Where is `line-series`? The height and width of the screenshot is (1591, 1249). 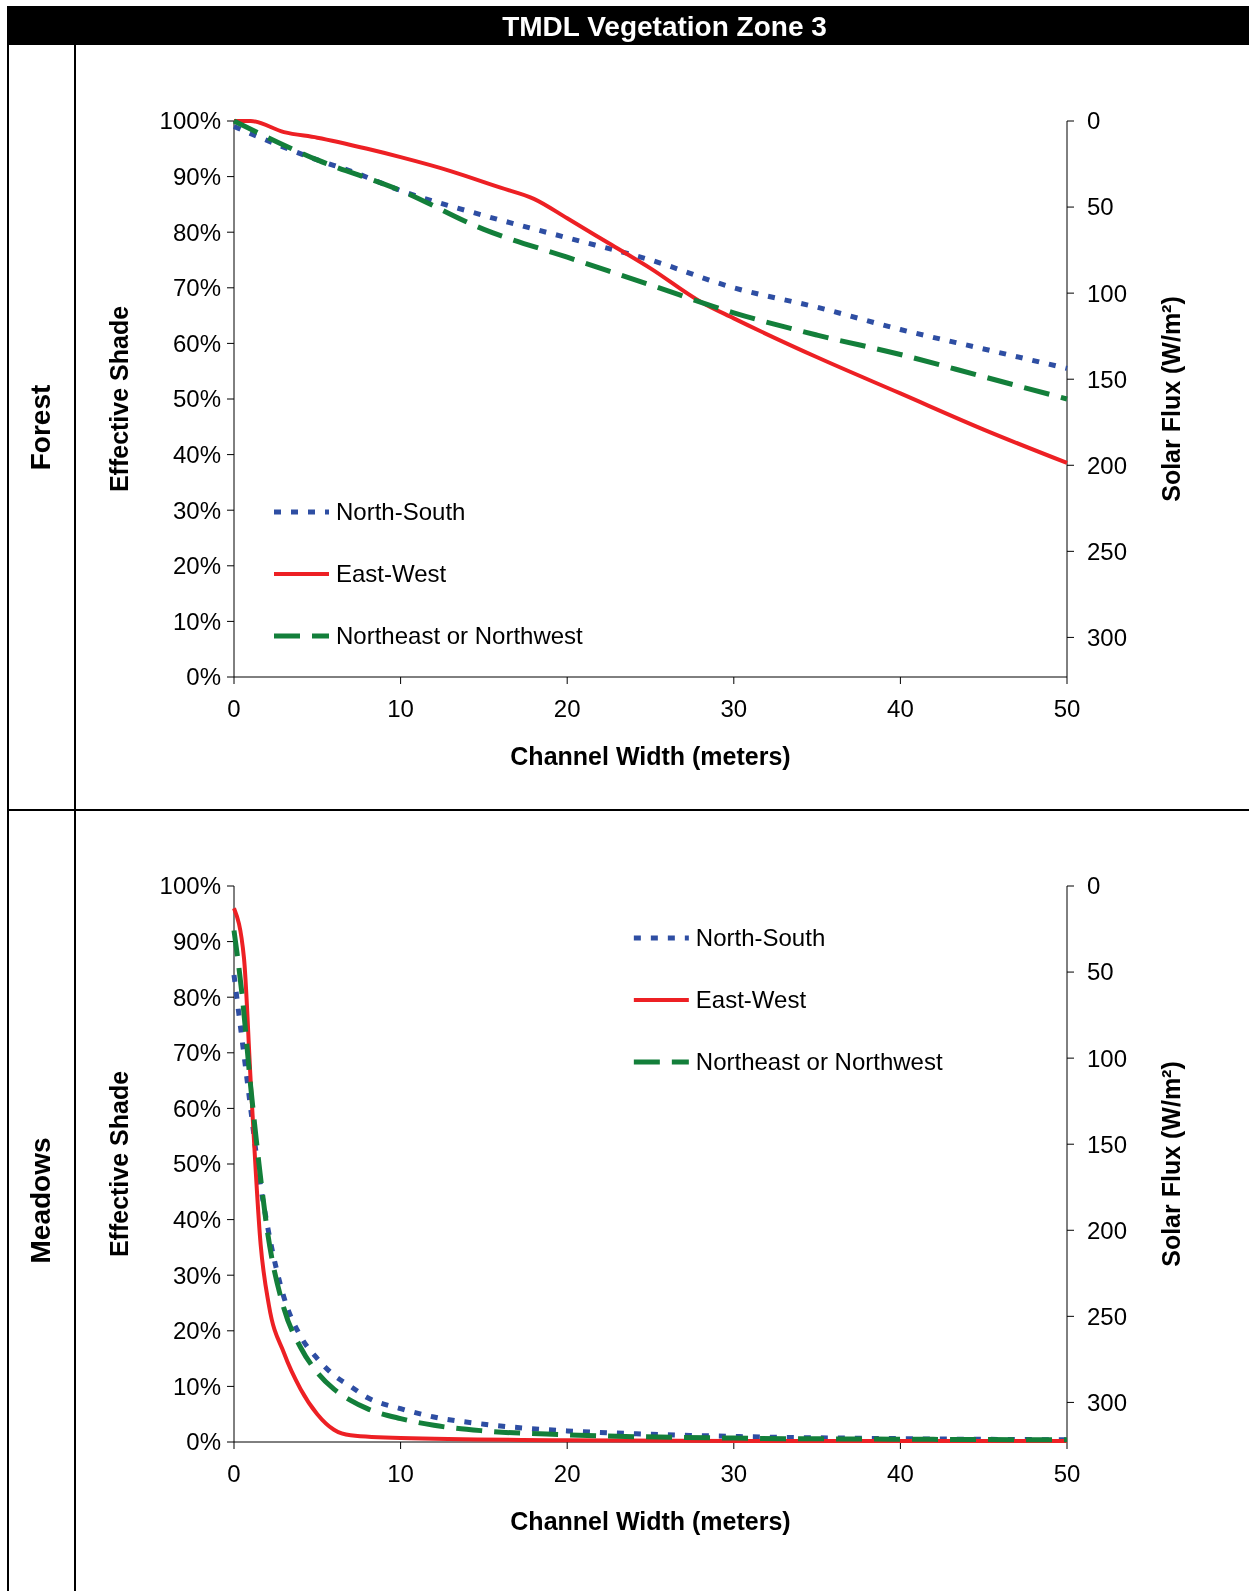
line-series is located at coordinates (650, 292).